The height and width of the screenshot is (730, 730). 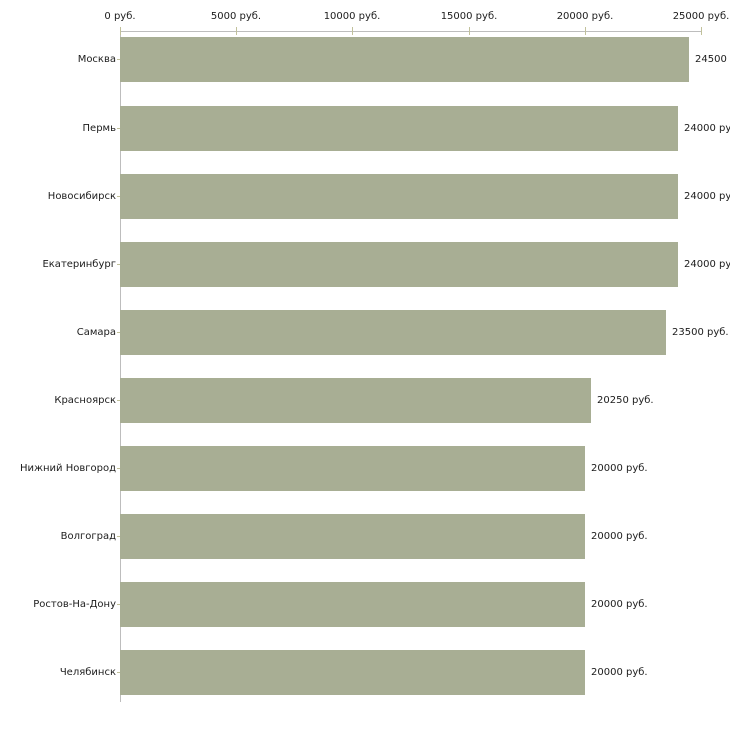 I want to click on bar-row: Красноярск 20250 руб., so click(x=365, y=400).